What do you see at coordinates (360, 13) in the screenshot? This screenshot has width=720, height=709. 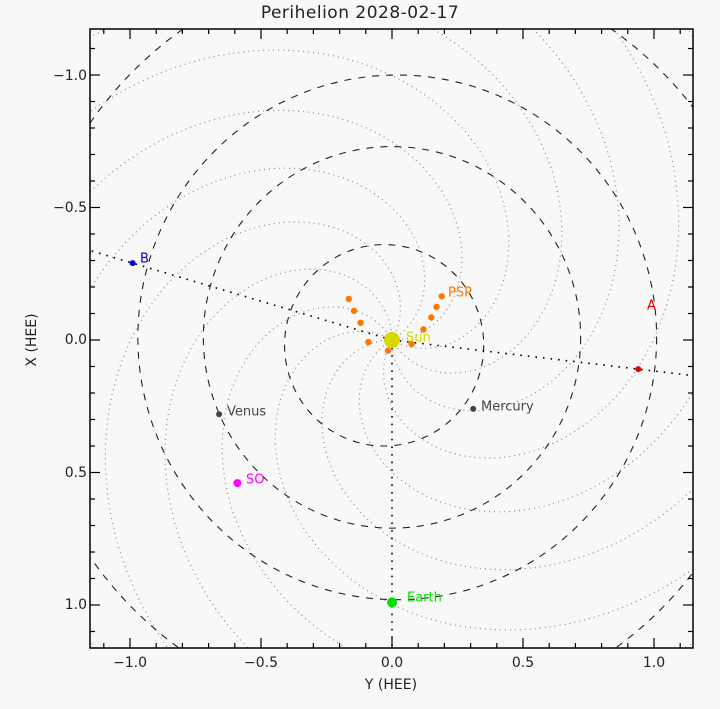 I see `chart-title: Perihelion 2028-02-17` at bounding box center [360, 13].